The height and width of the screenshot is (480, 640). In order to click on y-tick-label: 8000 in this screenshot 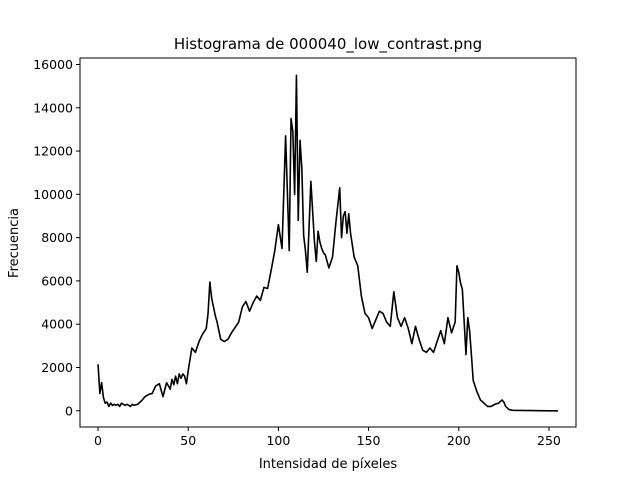, I will do `click(57, 237)`.